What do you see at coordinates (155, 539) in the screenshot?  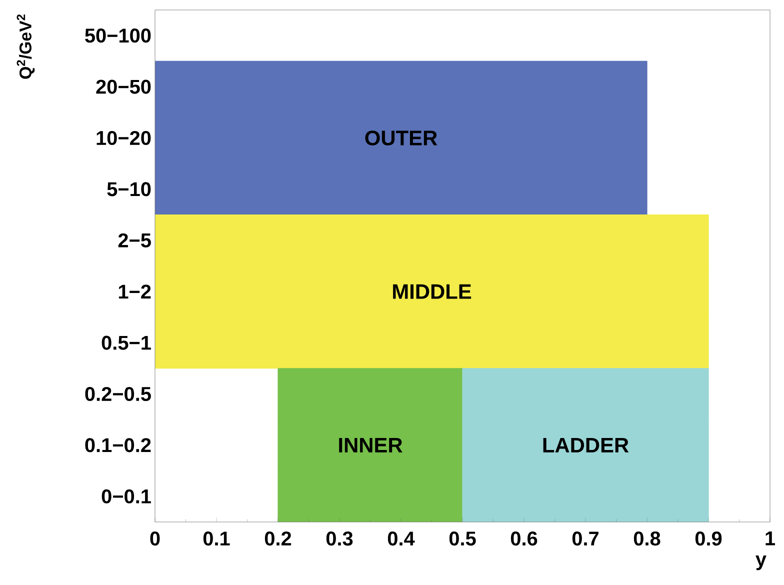 I see `x-tick-label: 0` at bounding box center [155, 539].